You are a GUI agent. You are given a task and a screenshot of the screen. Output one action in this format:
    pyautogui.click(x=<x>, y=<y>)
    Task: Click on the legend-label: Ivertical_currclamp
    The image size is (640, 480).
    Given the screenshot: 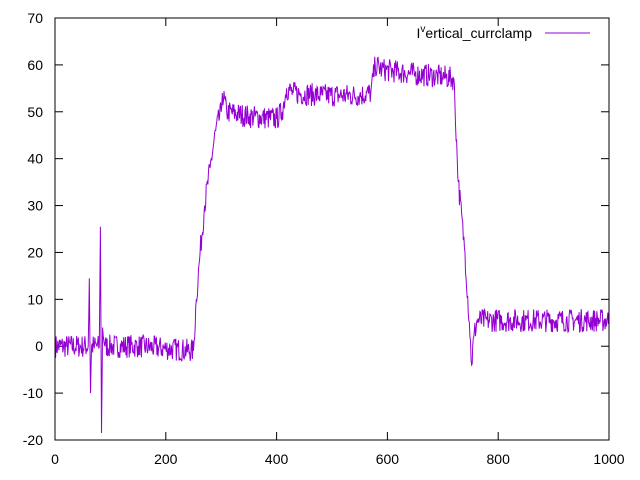 What is the action you would take?
    pyautogui.click(x=475, y=32)
    